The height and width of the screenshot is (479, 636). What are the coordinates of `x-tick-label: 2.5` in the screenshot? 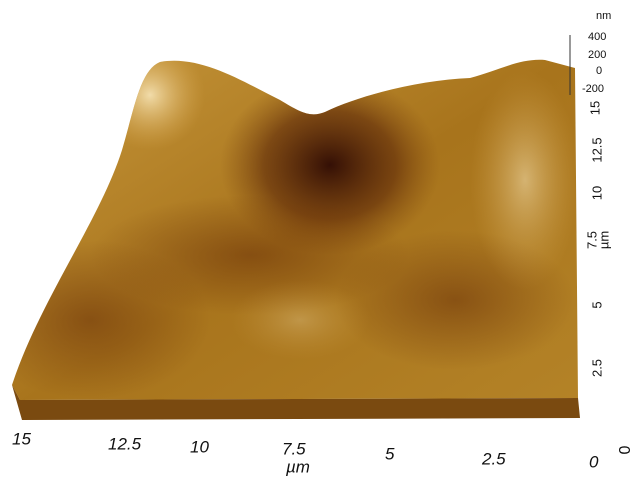 It's located at (493, 458).